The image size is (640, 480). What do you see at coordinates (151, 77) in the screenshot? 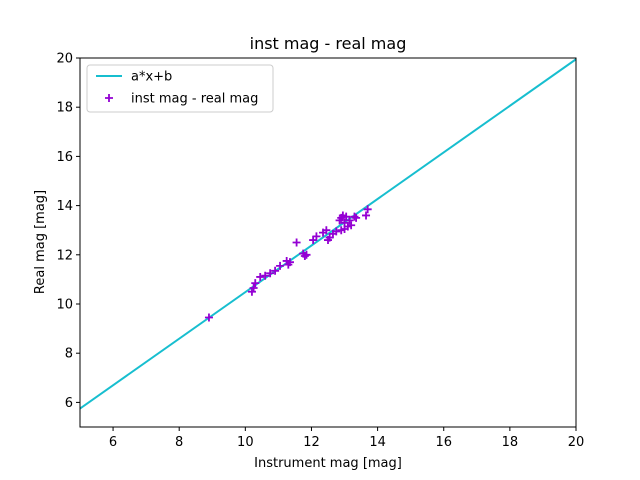
I see `legend-label-fit: a*x+b` at bounding box center [151, 77].